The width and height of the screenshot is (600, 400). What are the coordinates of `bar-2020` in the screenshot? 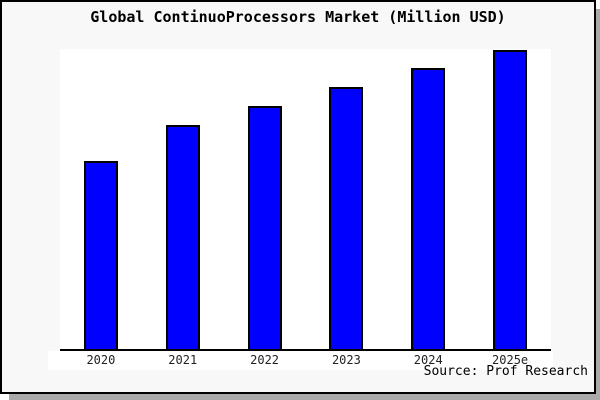 It's located at (100, 255).